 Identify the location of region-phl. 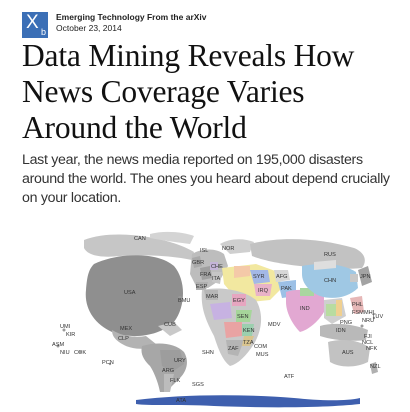
(357, 305).